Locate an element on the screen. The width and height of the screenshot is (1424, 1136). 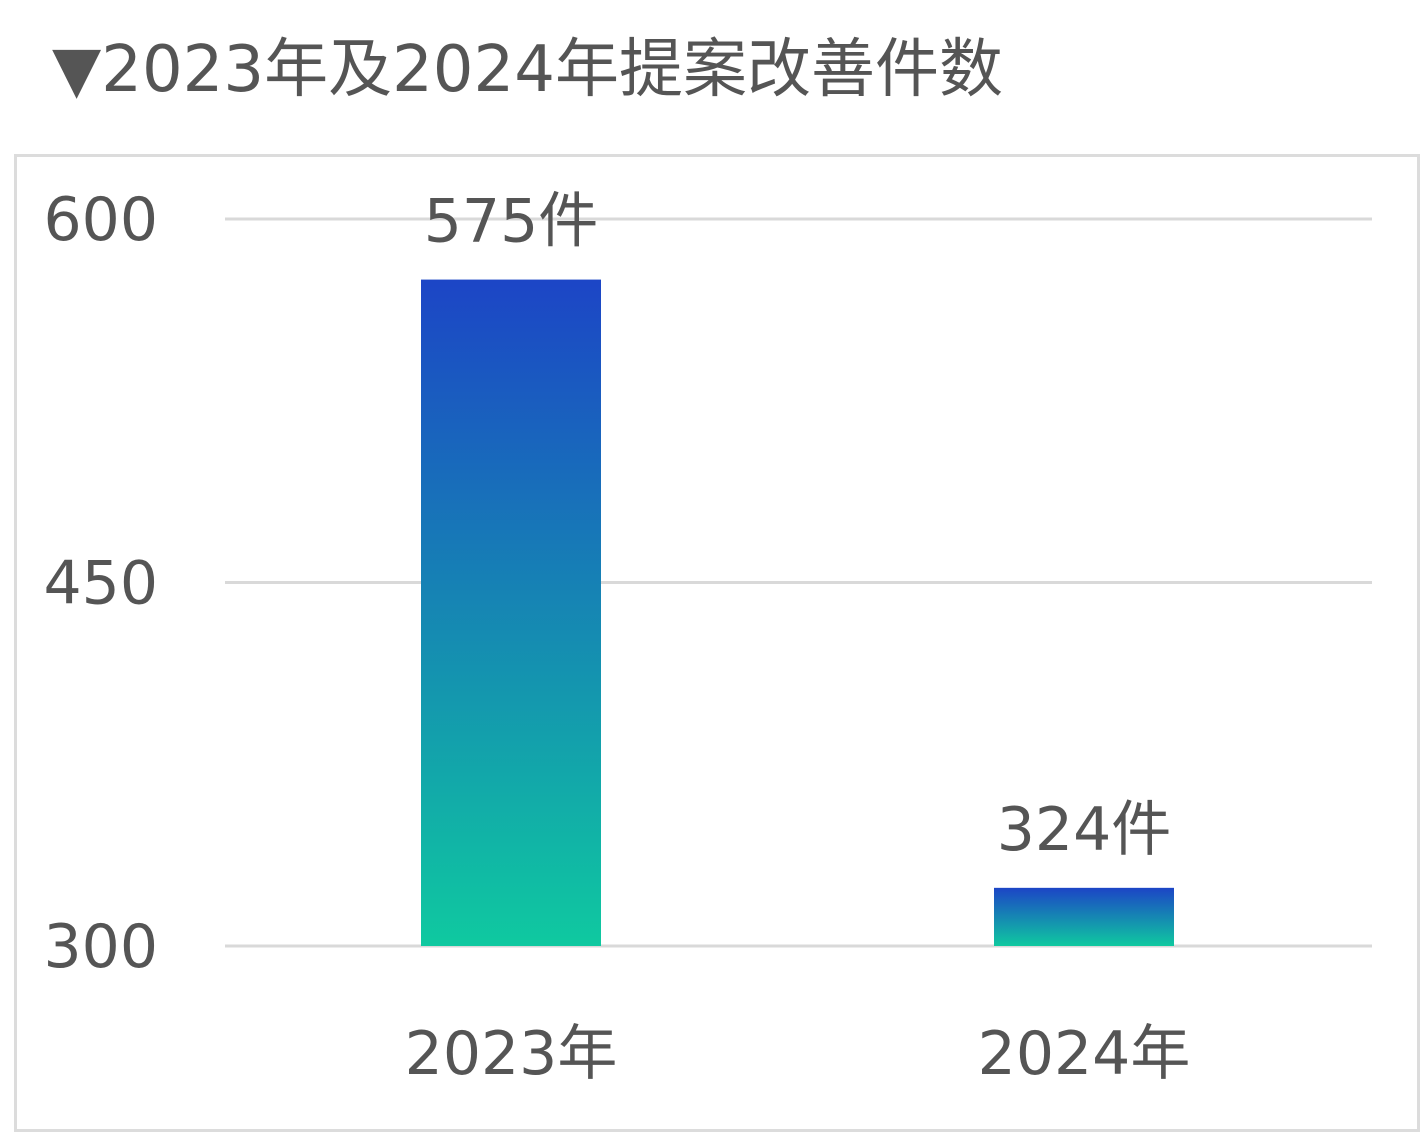
page-title: ▼2023年及2024年提案改善件数 is located at coordinates (527, 70).